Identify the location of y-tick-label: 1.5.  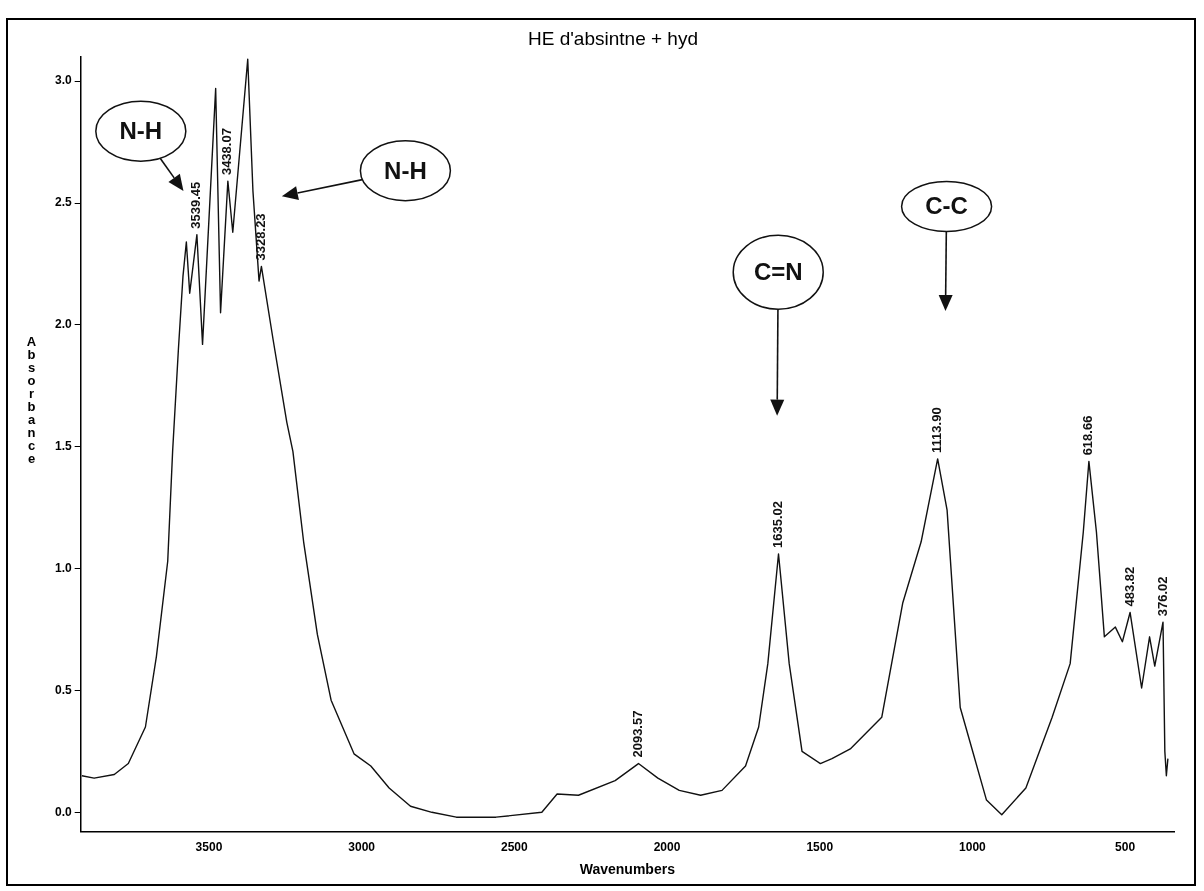
(63, 446).